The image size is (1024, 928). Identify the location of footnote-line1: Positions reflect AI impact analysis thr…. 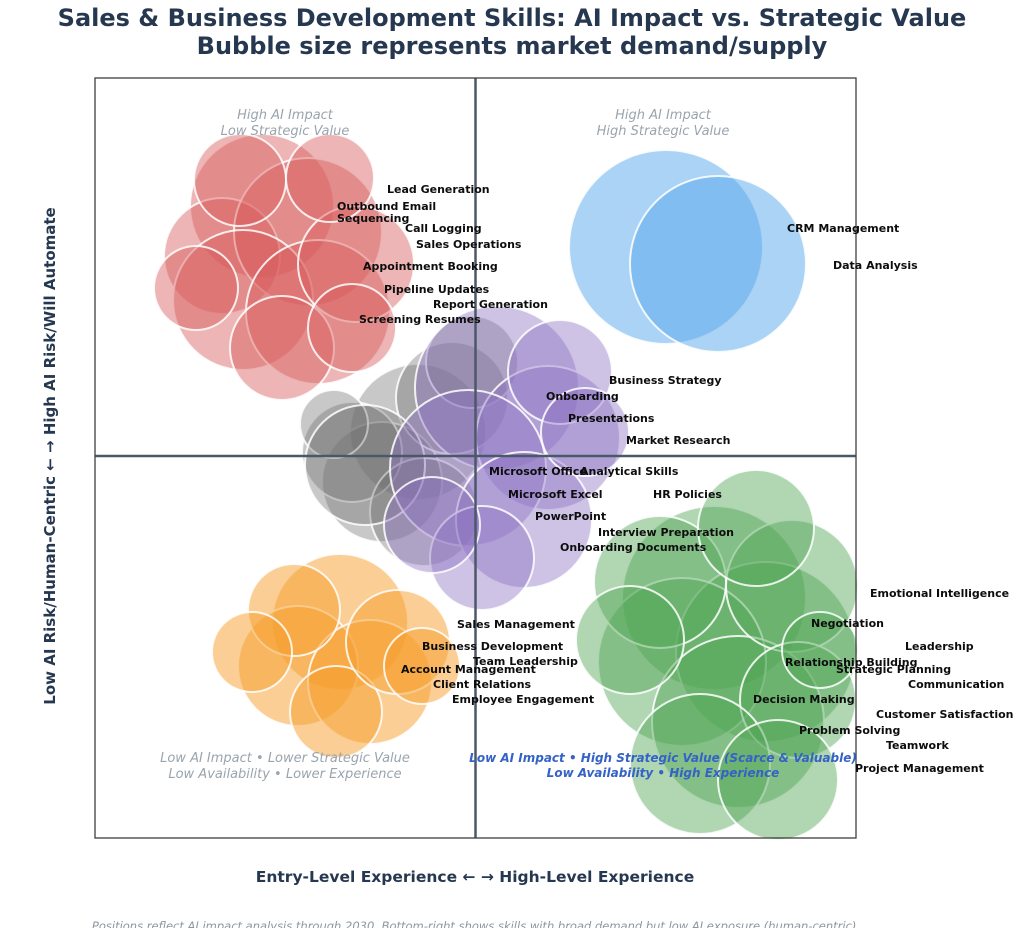
(476, 923).